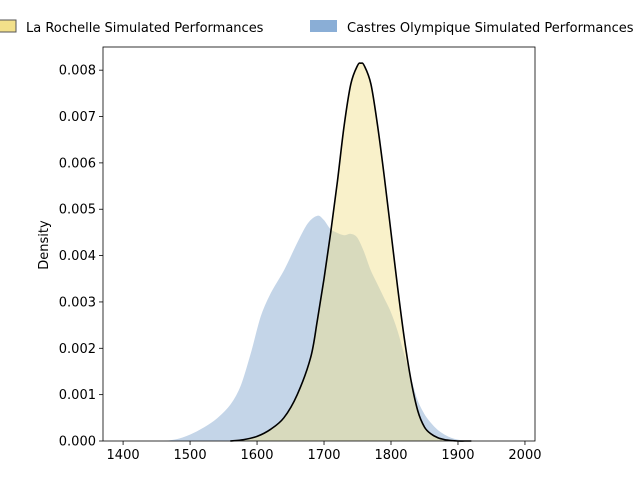  What do you see at coordinates (323, 455) in the screenshot?
I see `x-tick-label: 1700` at bounding box center [323, 455].